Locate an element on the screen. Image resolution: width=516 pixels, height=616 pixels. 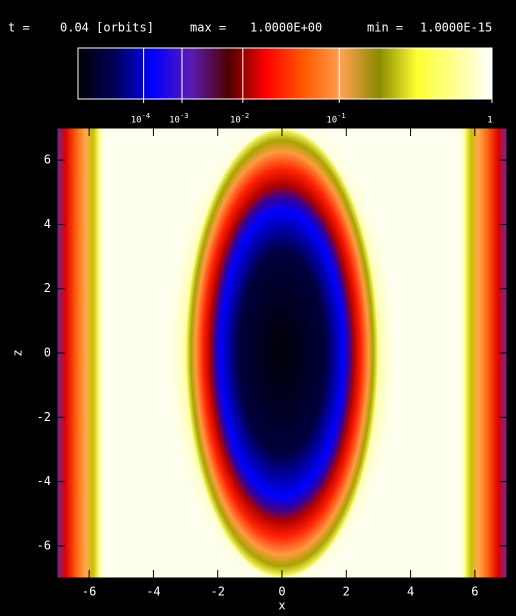
colorbar-tick-exponent: -1 is located at coordinates (341, 116).